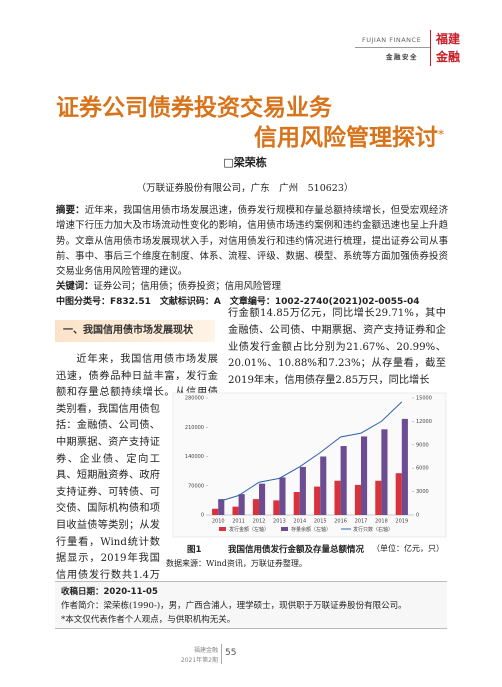 This screenshot has height=687, width=502. What do you see at coordinates (218, 522) in the screenshot?
I see `x-tick-label: 2010` at bounding box center [218, 522].